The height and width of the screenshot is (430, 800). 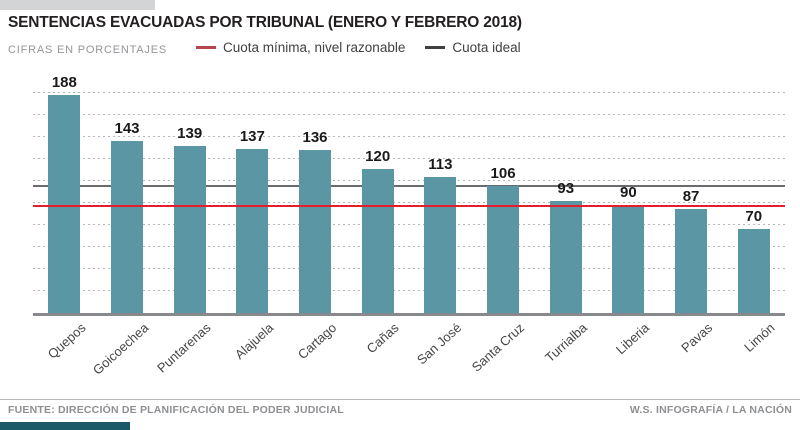 I want to click on bar-column-liberia: 90 Liberia, so click(x=628, y=222).